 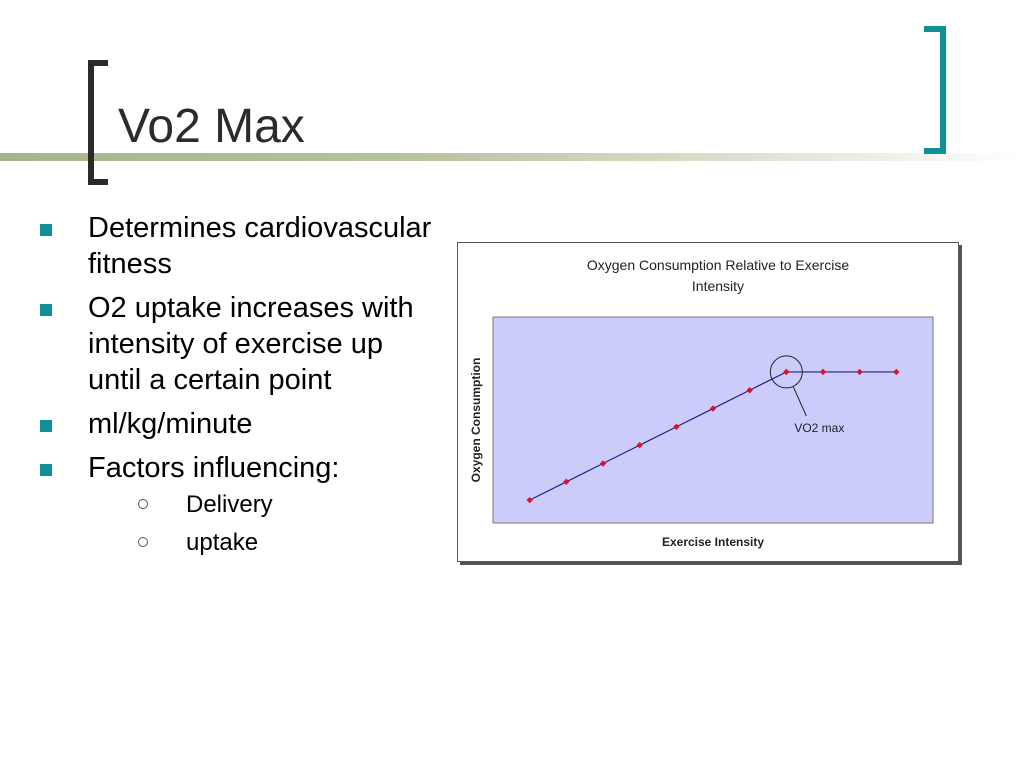 I want to click on sub-bullet-text: Delivery, so click(x=229, y=504).